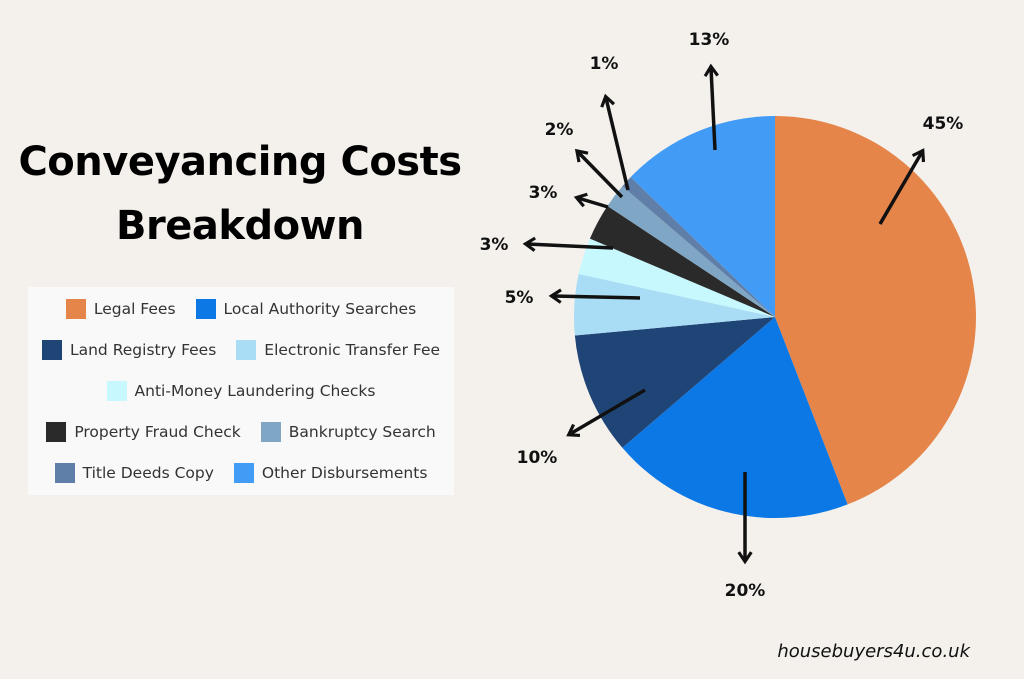 This screenshot has width=1024, height=679. I want to click on legend-item-other: Other Disbursements, so click(330, 473).